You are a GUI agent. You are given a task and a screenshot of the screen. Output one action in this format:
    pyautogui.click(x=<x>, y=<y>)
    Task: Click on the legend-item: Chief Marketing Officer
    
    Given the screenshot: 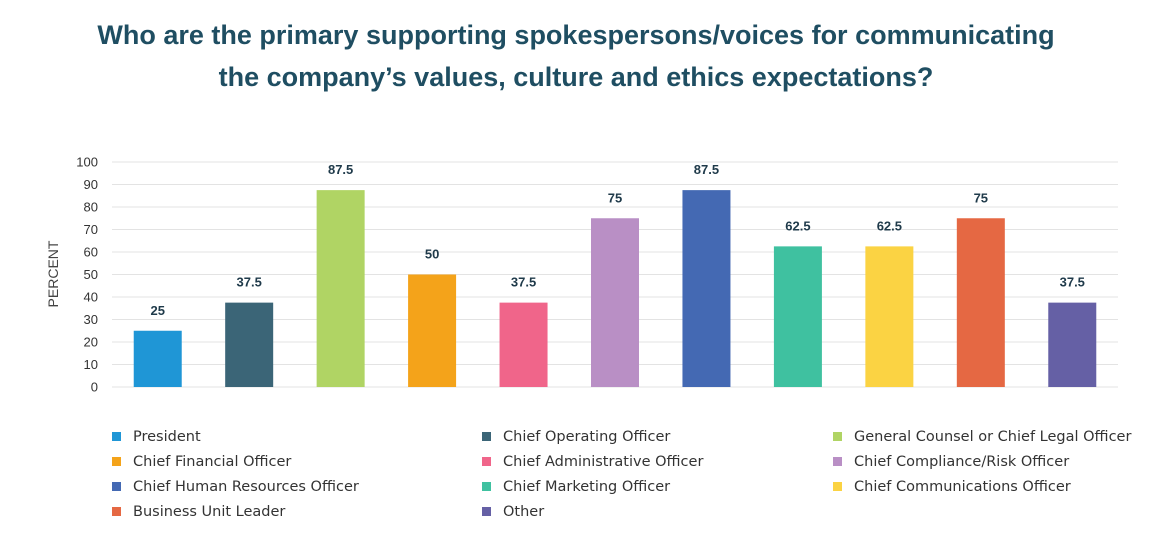 What is the action you would take?
    pyautogui.click(x=576, y=486)
    